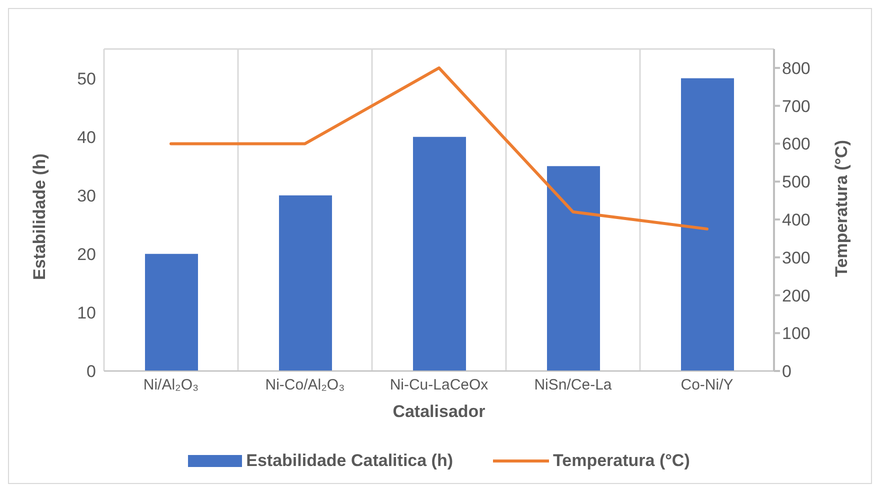 Image resolution: width=878 pixels, height=490 pixels. Describe the element at coordinates (796, 220) in the screenshot. I see `y2-tick-label: 400` at that location.